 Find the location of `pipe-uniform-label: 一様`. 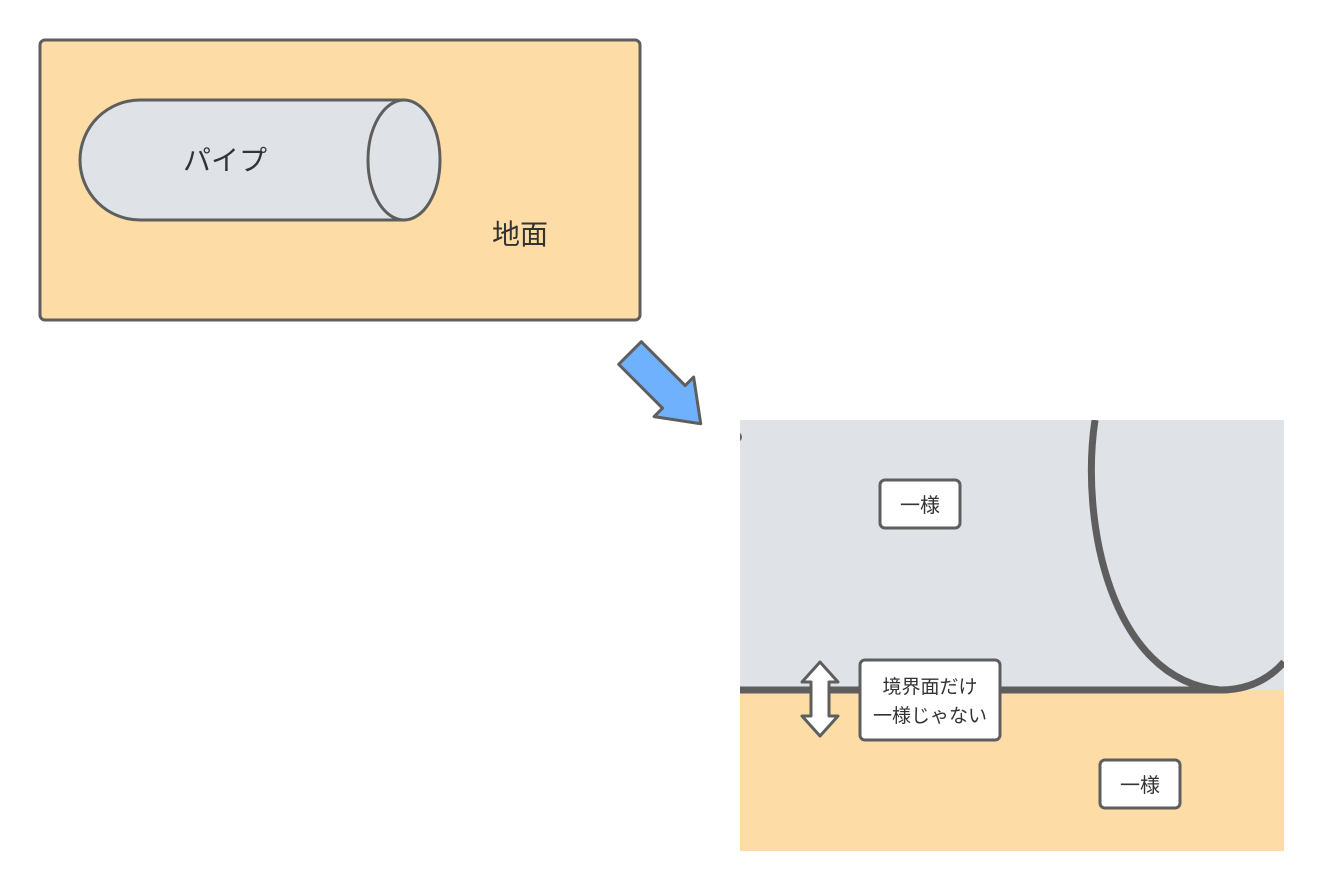

pipe-uniform-label: 一様 is located at coordinates (920, 504).